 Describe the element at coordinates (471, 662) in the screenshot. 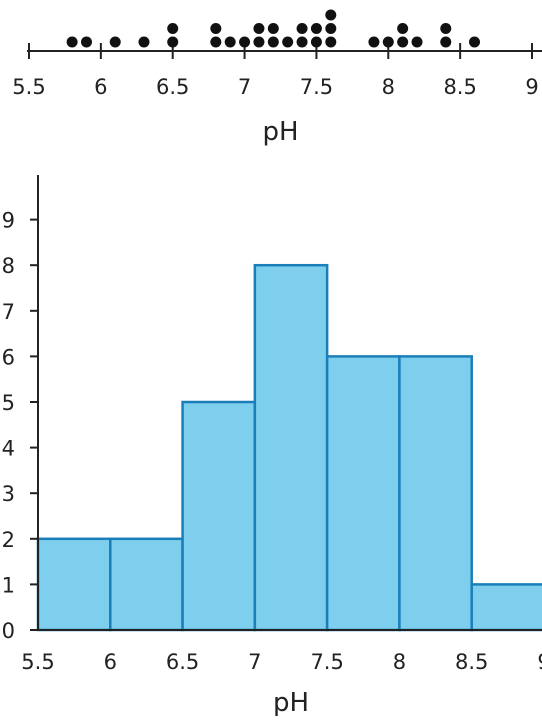

I see `histogram-x-tick-label: 8.5` at that location.